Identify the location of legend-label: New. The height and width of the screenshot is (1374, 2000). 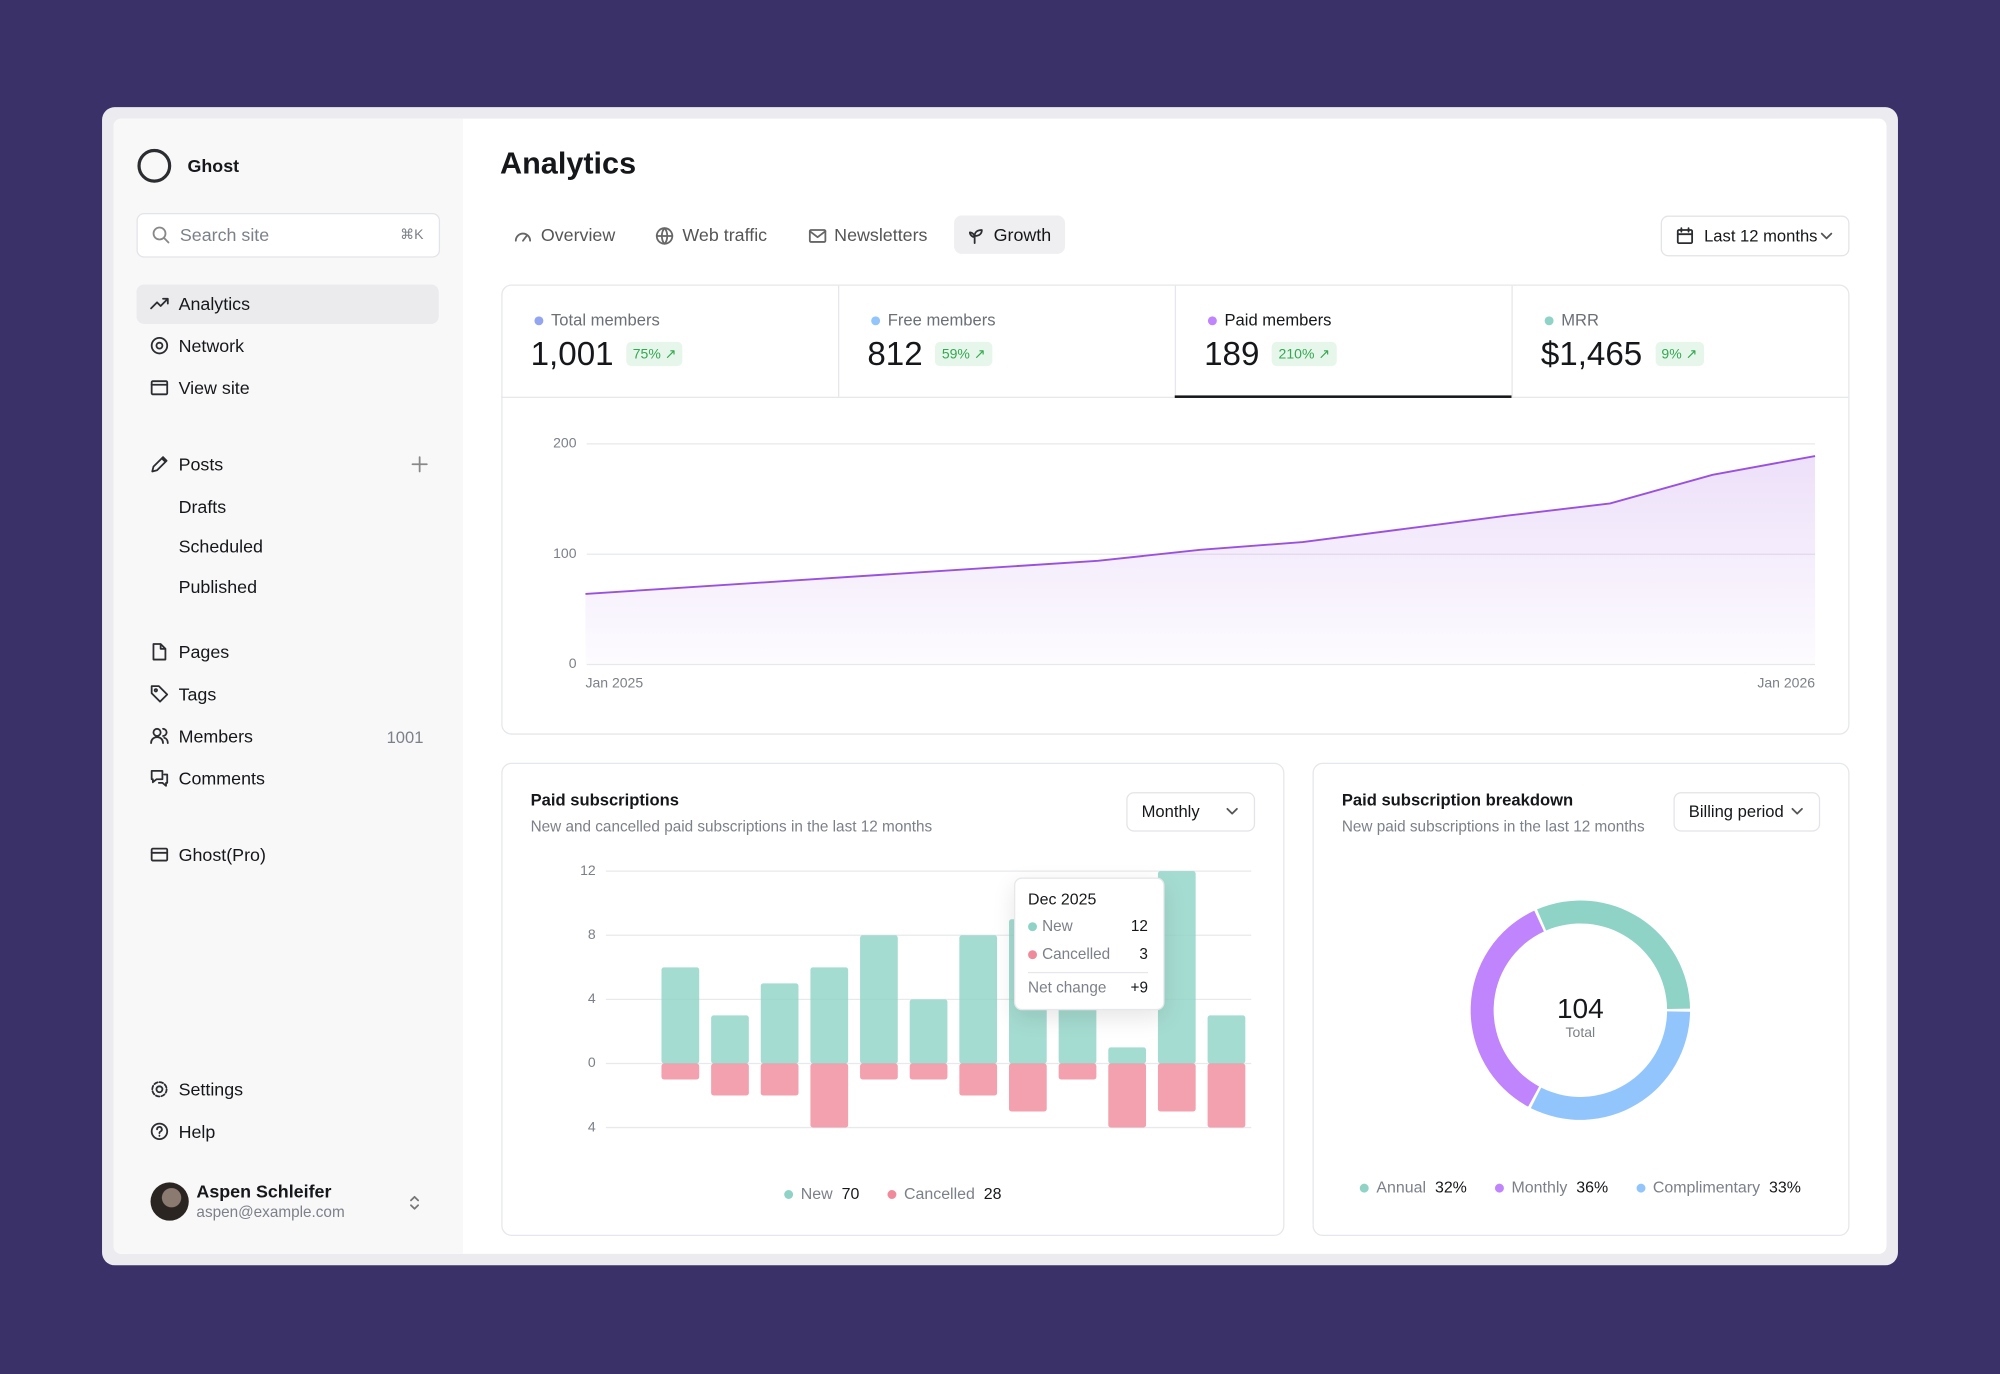
(816, 1193).